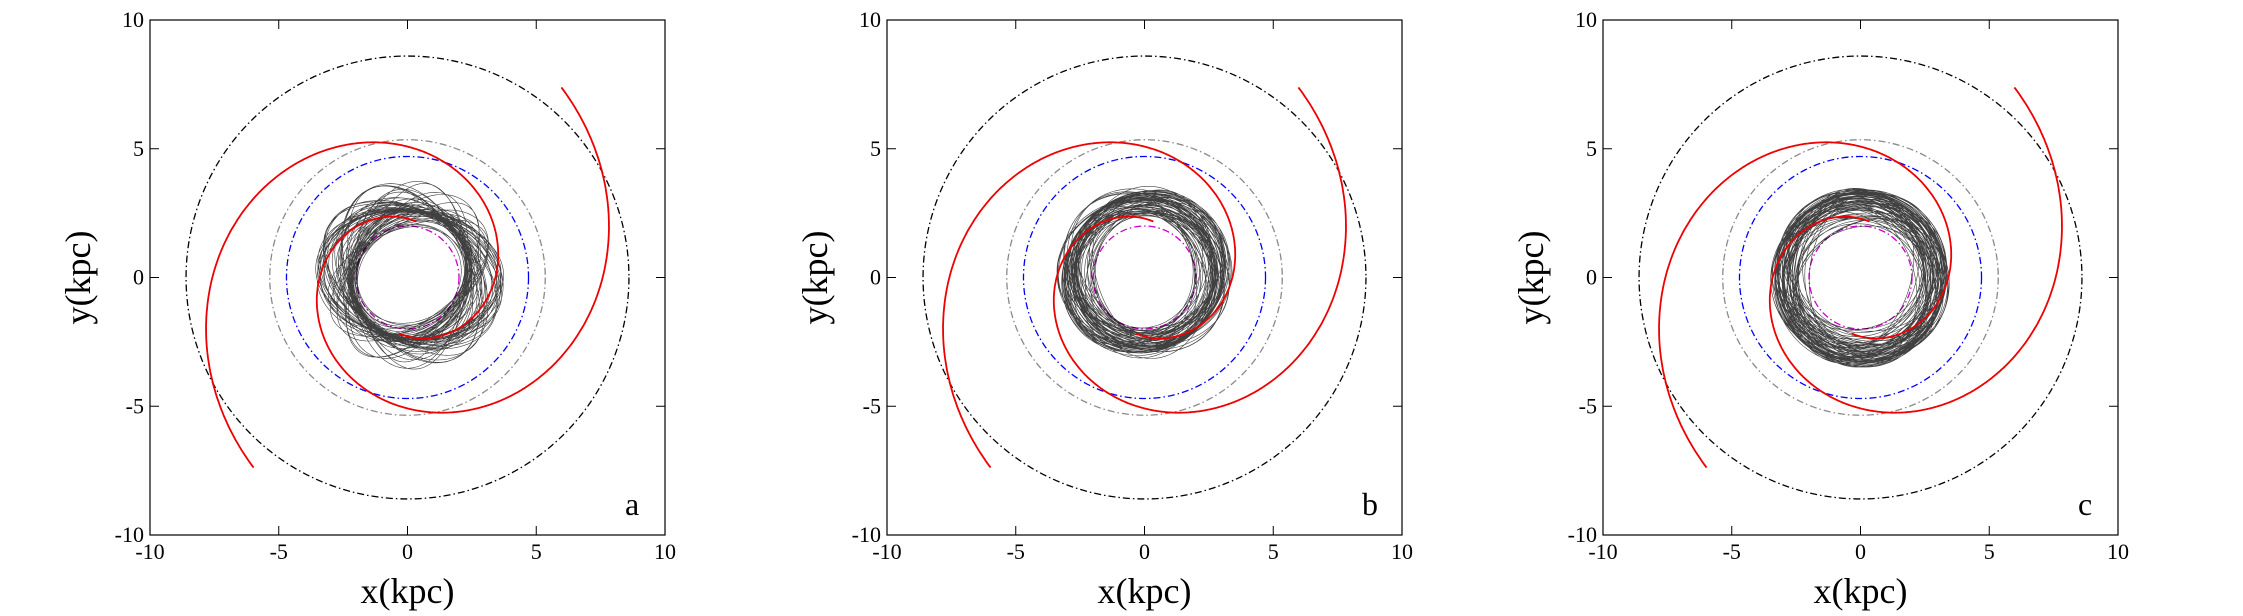 Image resolution: width=2243 pixels, height=616 pixels. I want to click on spiral-arm-2-a, so click(462, 250).